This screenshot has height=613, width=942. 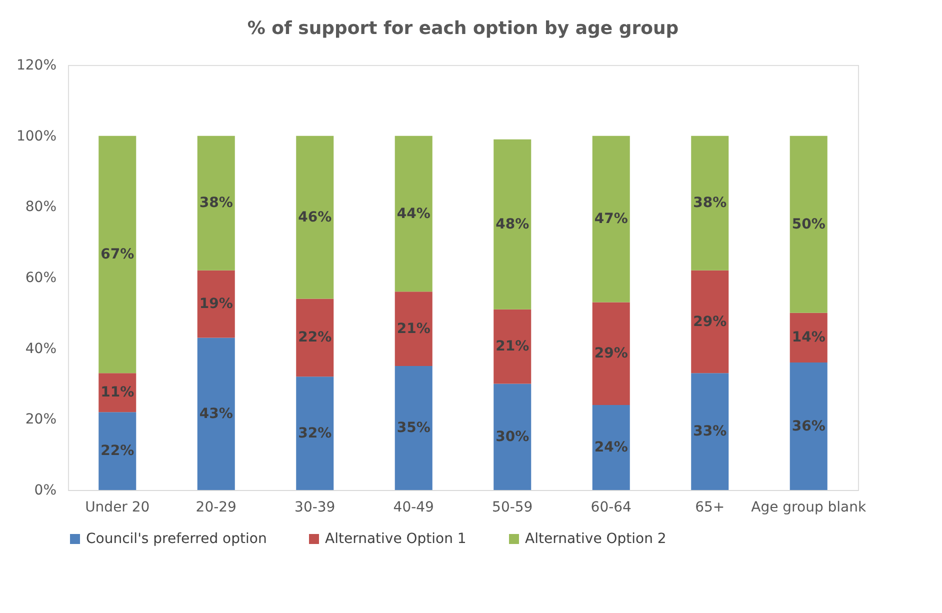 What do you see at coordinates (117, 392) in the screenshot?
I see `data-label: 11%` at bounding box center [117, 392].